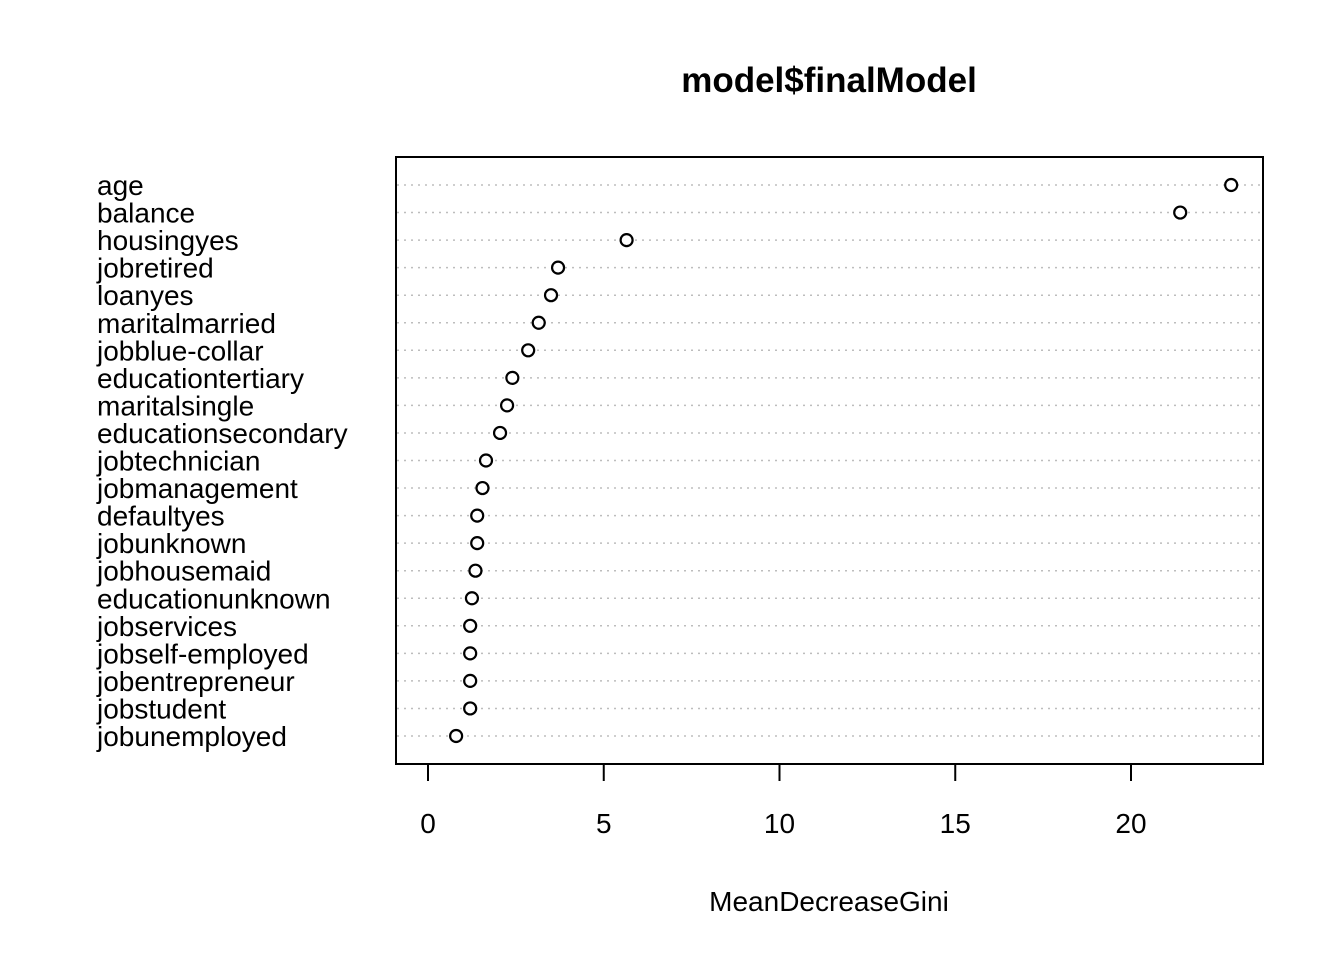  What do you see at coordinates (200, 378) in the screenshot?
I see `variable-label-educationtertiary: educationtertiary` at bounding box center [200, 378].